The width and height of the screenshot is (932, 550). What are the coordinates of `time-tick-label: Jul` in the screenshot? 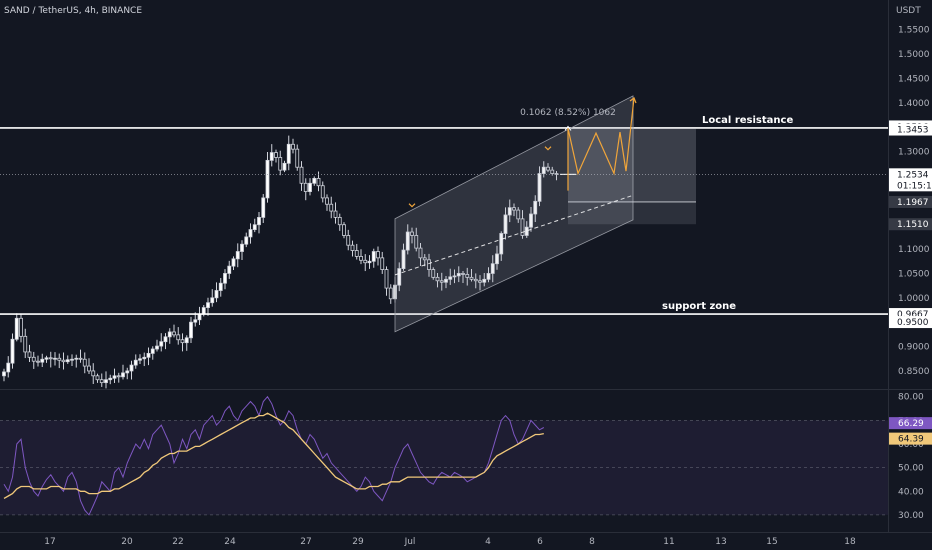 It's located at (410, 542).